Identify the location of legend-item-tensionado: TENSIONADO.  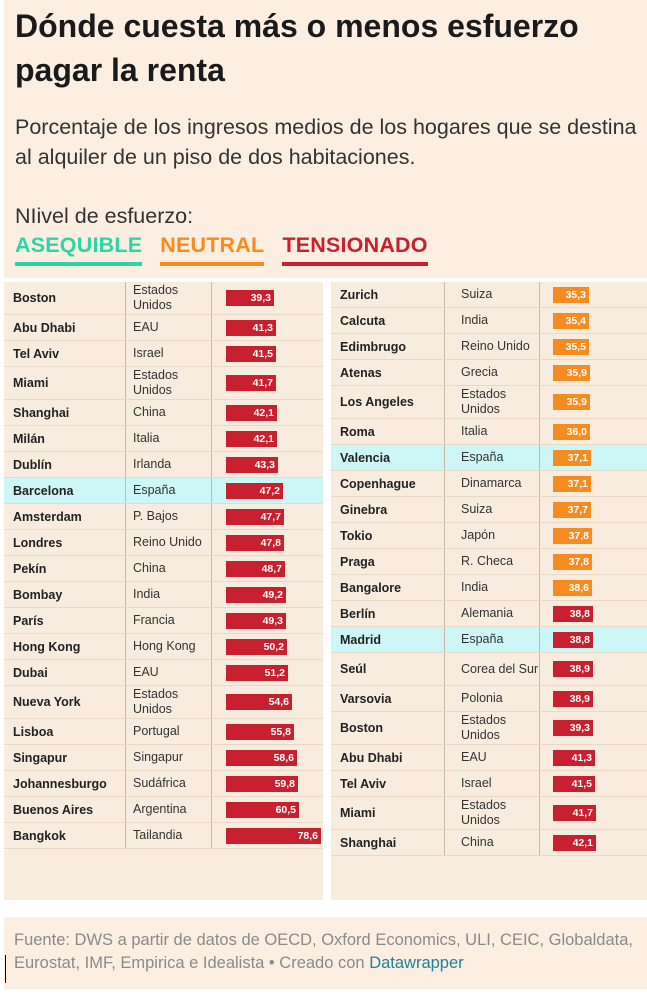
(355, 248).